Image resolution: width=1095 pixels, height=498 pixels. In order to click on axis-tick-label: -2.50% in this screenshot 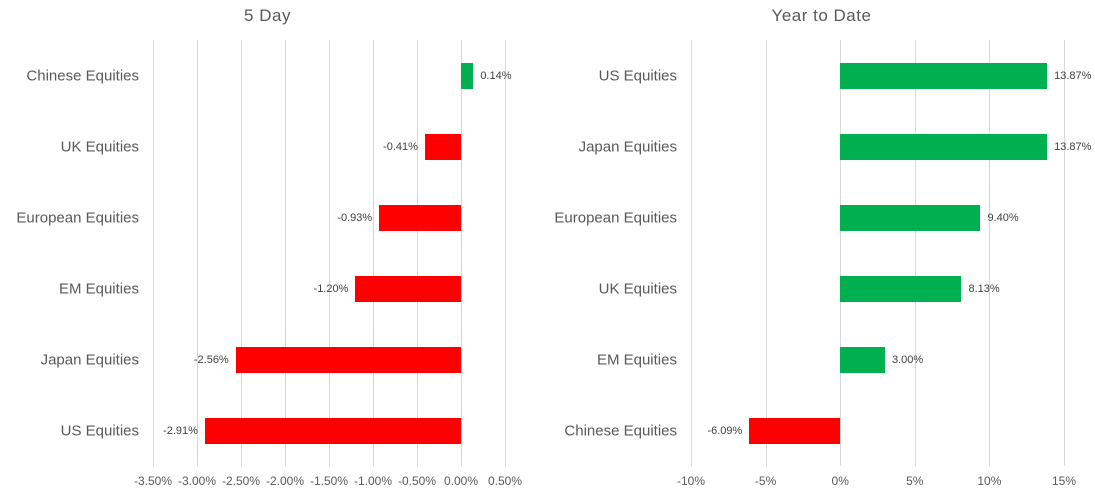, I will do `click(241, 481)`.